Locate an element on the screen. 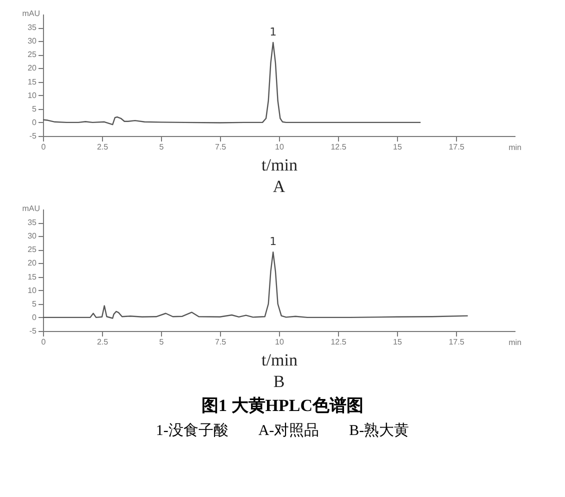 Image resolution: width=565 pixels, height=497 pixels. caption: 图1 大黄HPLC色谱图 is located at coordinates (282, 406).